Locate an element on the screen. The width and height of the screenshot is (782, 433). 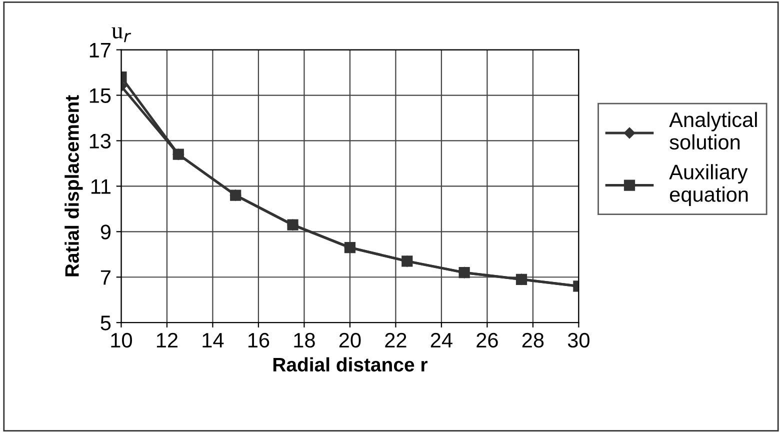
y-tick-label: 5 is located at coordinates (105, 323).